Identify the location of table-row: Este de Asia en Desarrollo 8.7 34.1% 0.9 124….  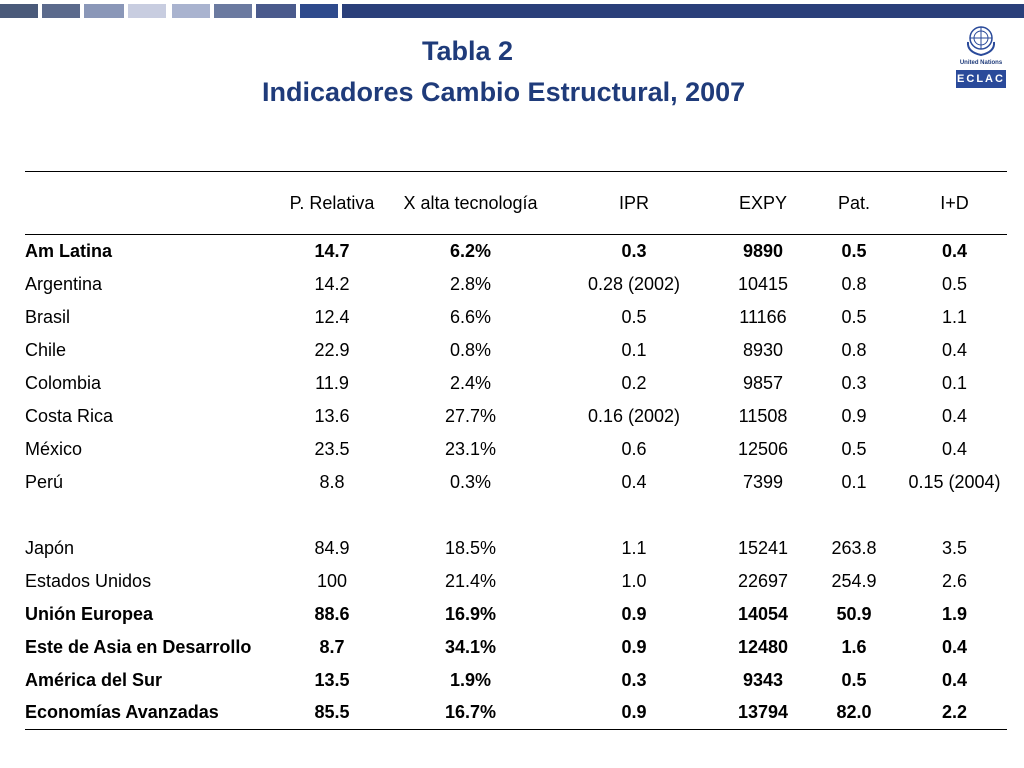
(516, 647).